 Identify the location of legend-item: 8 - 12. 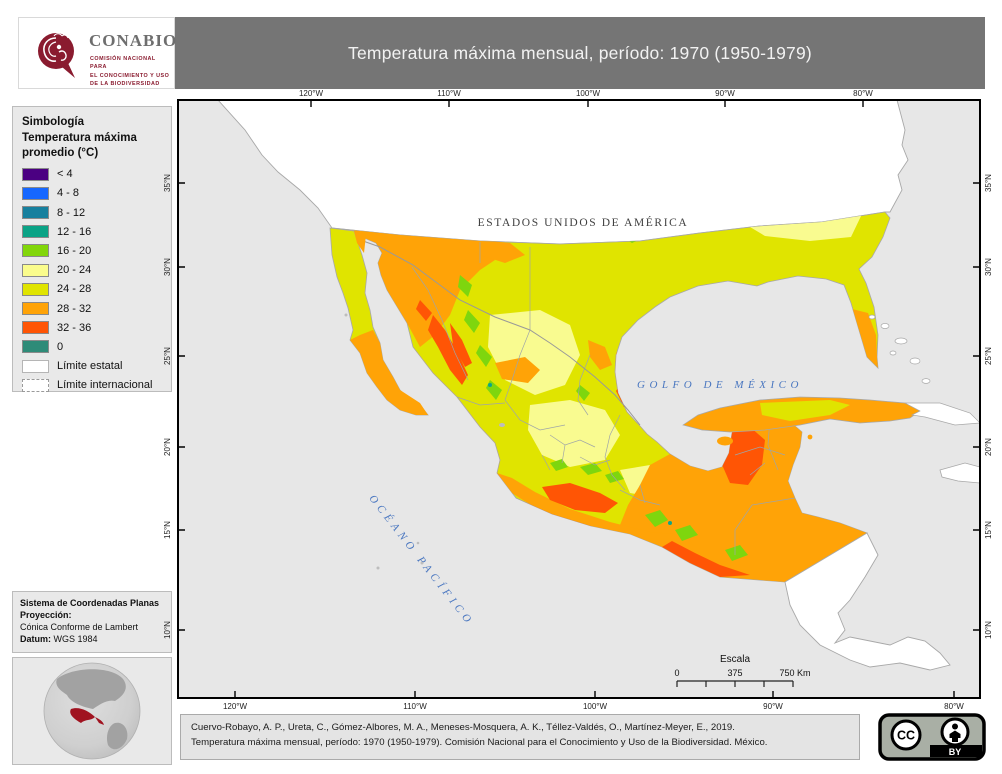
(92, 213).